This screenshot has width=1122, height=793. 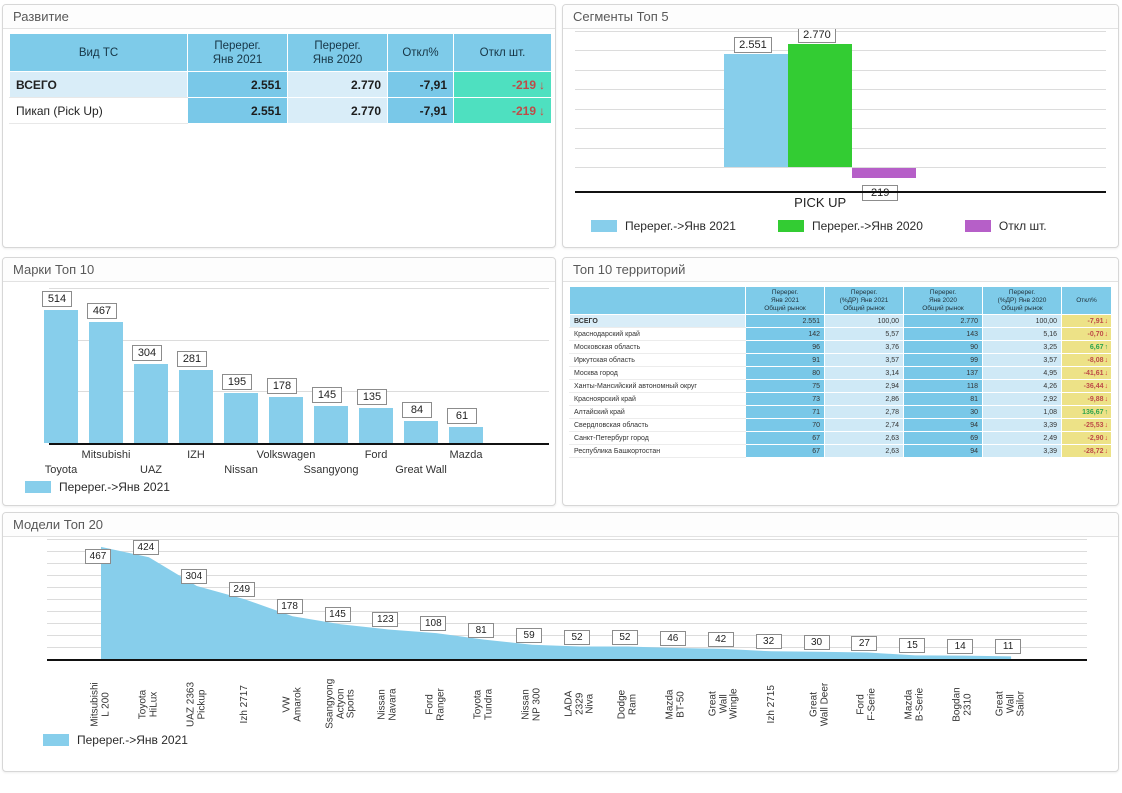 What do you see at coordinates (1086, 347) in the screenshot?
I see `deviation-pct-cell: 6,67↑` at bounding box center [1086, 347].